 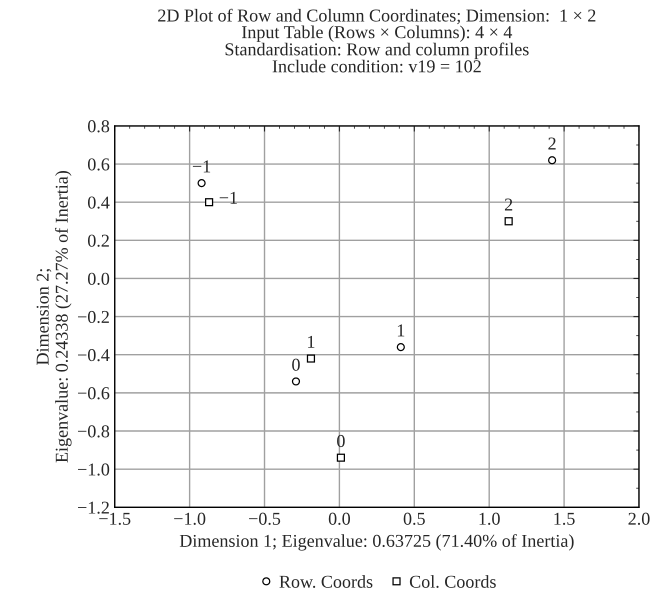 I want to click on x-tick-label: 2.0, so click(x=639, y=518).